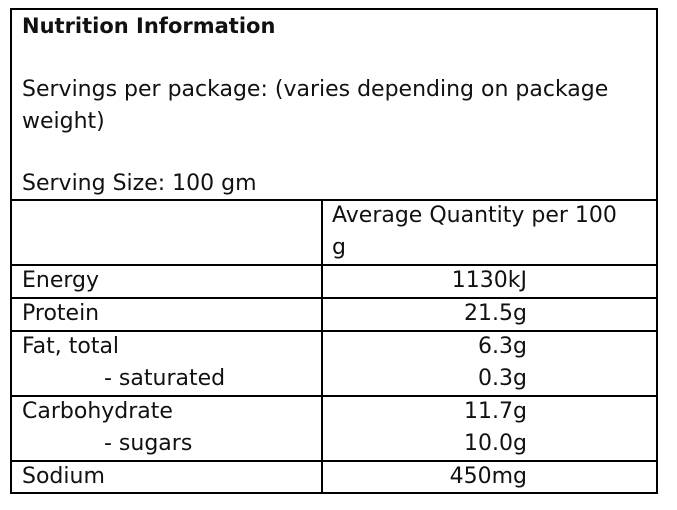 The height and width of the screenshot is (510, 677). Describe the element at coordinates (63, 476) in the screenshot. I see `nutrient-label: Sodium` at that location.